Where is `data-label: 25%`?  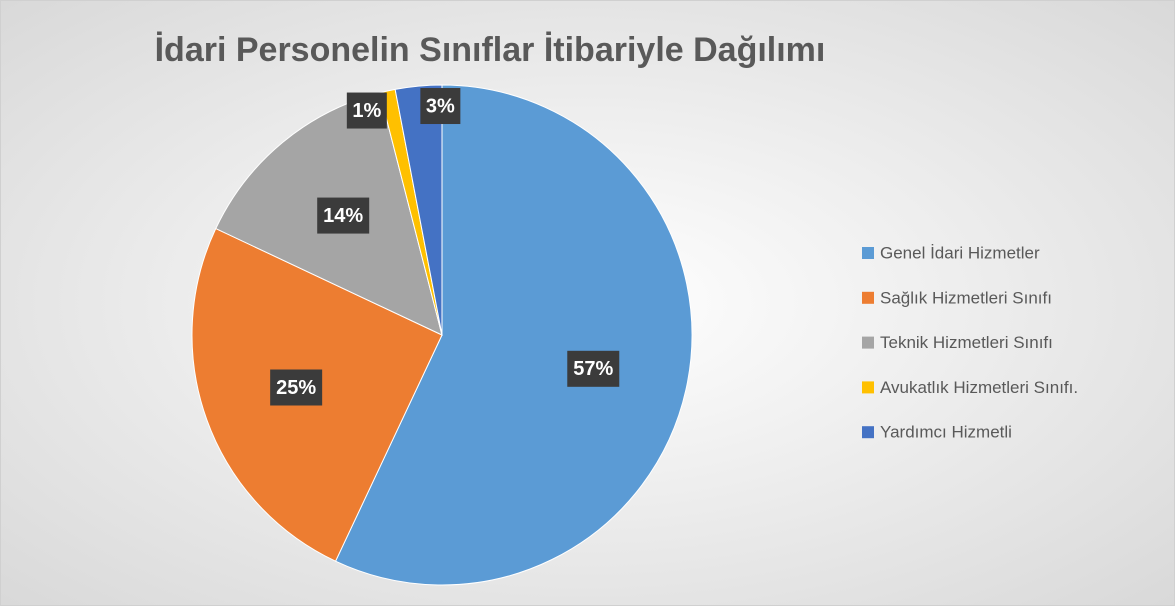
data-label: 25% is located at coordinates (296, 388).